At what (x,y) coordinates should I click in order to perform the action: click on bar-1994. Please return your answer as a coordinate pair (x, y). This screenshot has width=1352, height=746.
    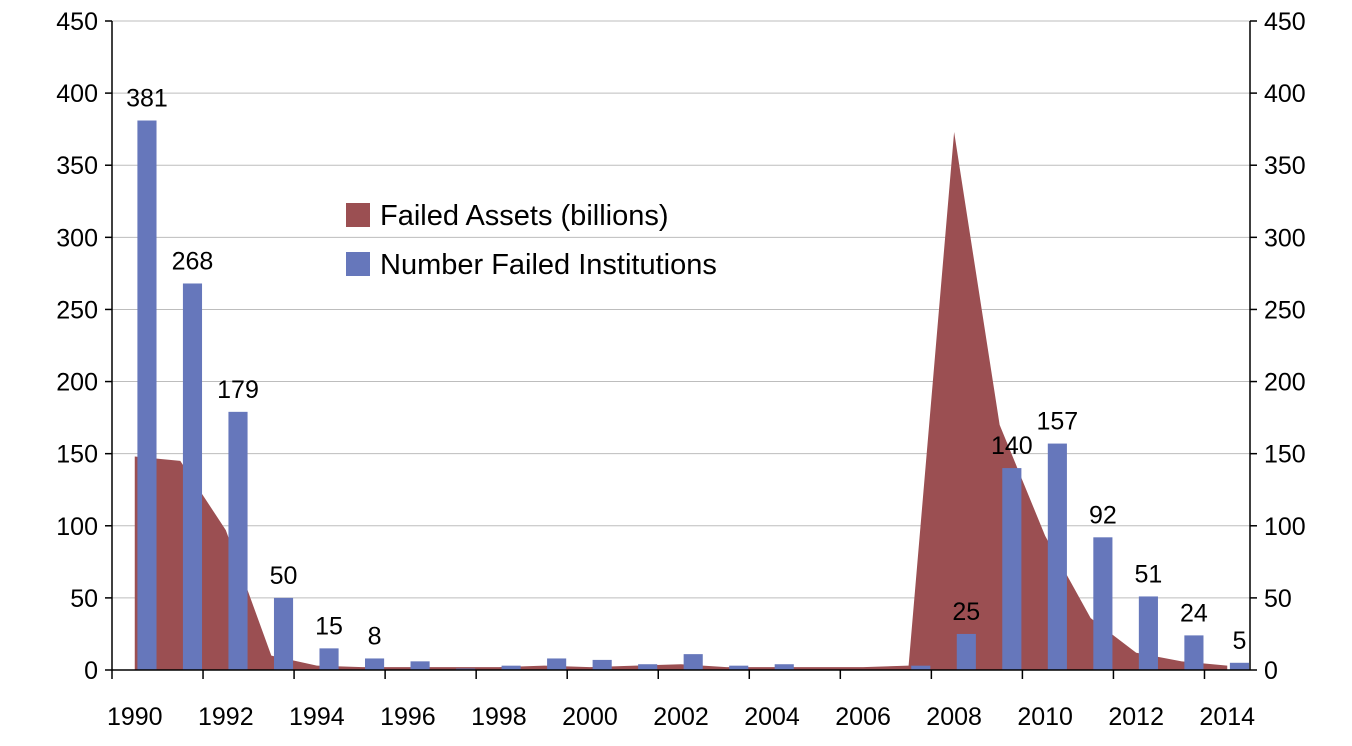
    Looking at the image, I should click on (329, 659).